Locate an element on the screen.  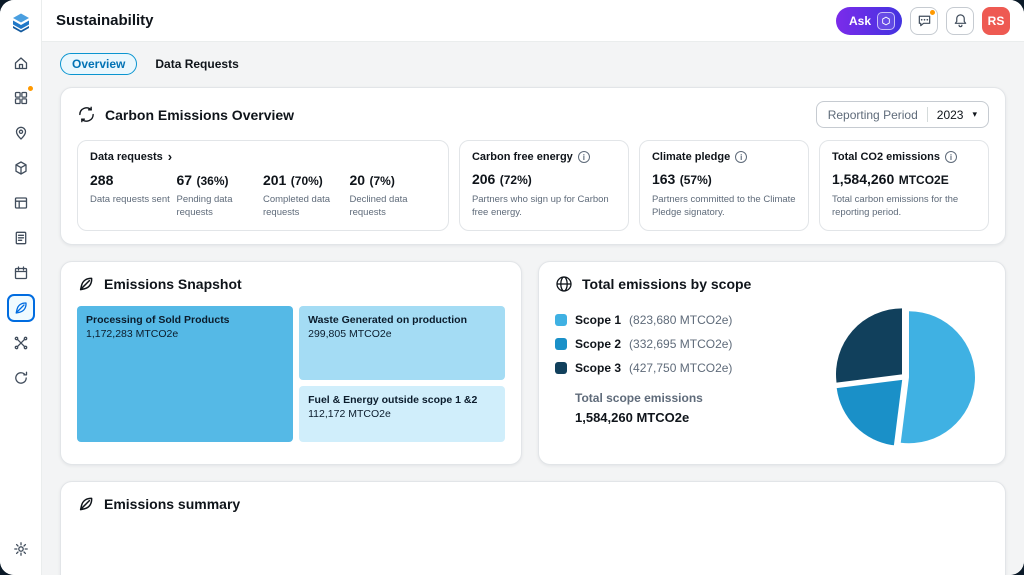
total-scope-label: Total scope emissions is located at coordinates (639, 397).